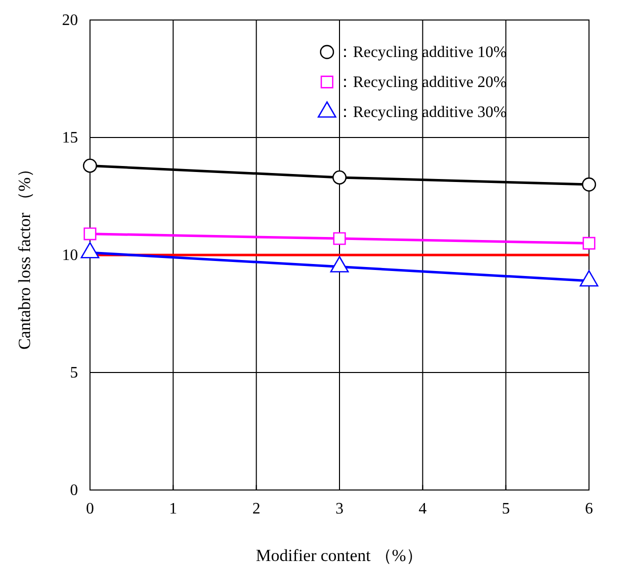 Image resolution: width=619 pixels, height=569 pixels. What do you see at coordinates (70, 255) in the screenshot?
I see `y-tick-label: 10` at bounding box center [70, 255].